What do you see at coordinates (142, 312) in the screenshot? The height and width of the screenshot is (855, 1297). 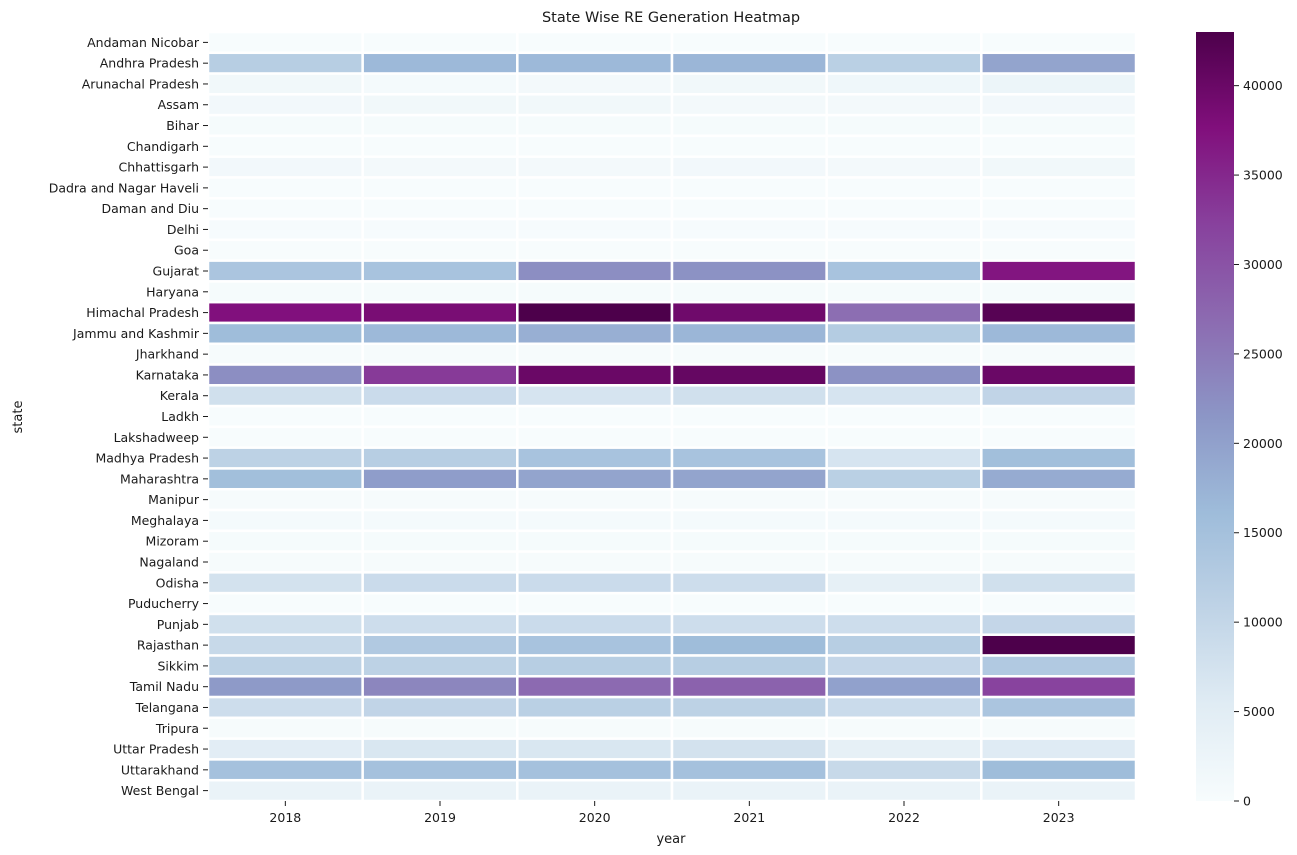 I see `y-tick-label: Himachal Pradesh` at bounding box center [142, 312].